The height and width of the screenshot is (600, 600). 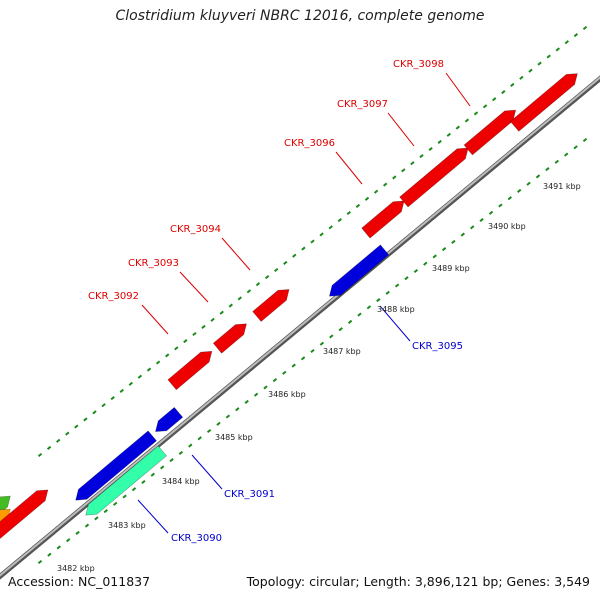 I want to click on gene-arrow-edge, so click(x=24, y=517).